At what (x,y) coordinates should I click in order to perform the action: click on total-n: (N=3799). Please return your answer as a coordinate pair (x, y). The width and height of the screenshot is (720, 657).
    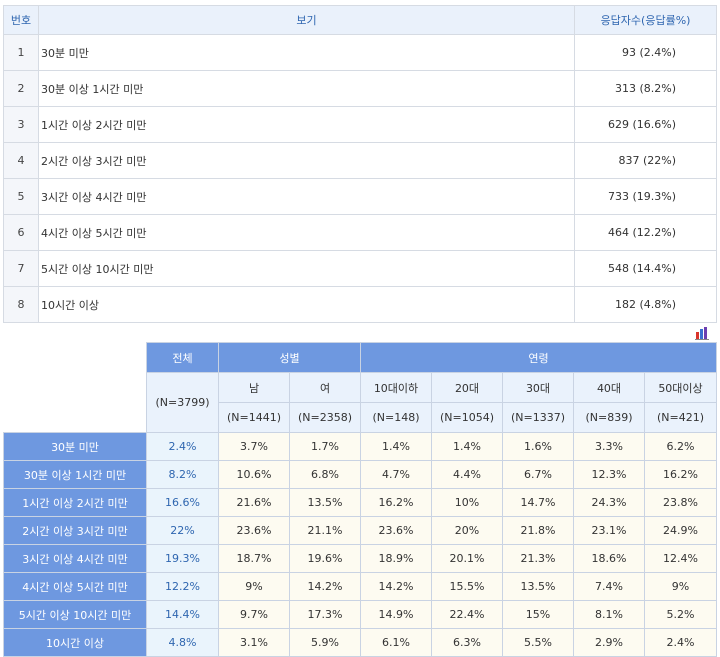
    Looking at the image, I should click on (182, 402).